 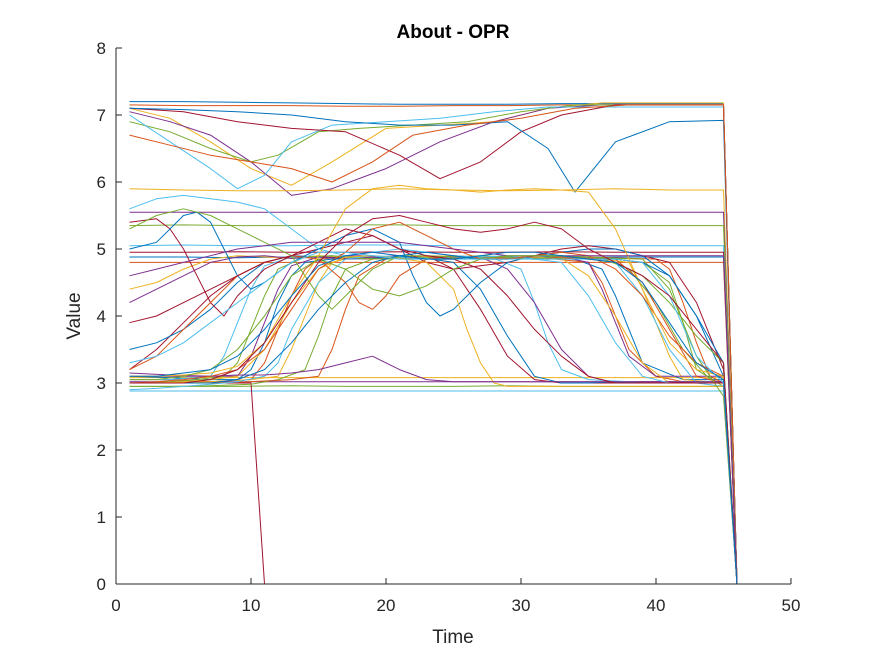 What do you see at coordinates (74, 315) in the screenshot?
I see `y-axis-label: Value` at bounding box center [74, 315].